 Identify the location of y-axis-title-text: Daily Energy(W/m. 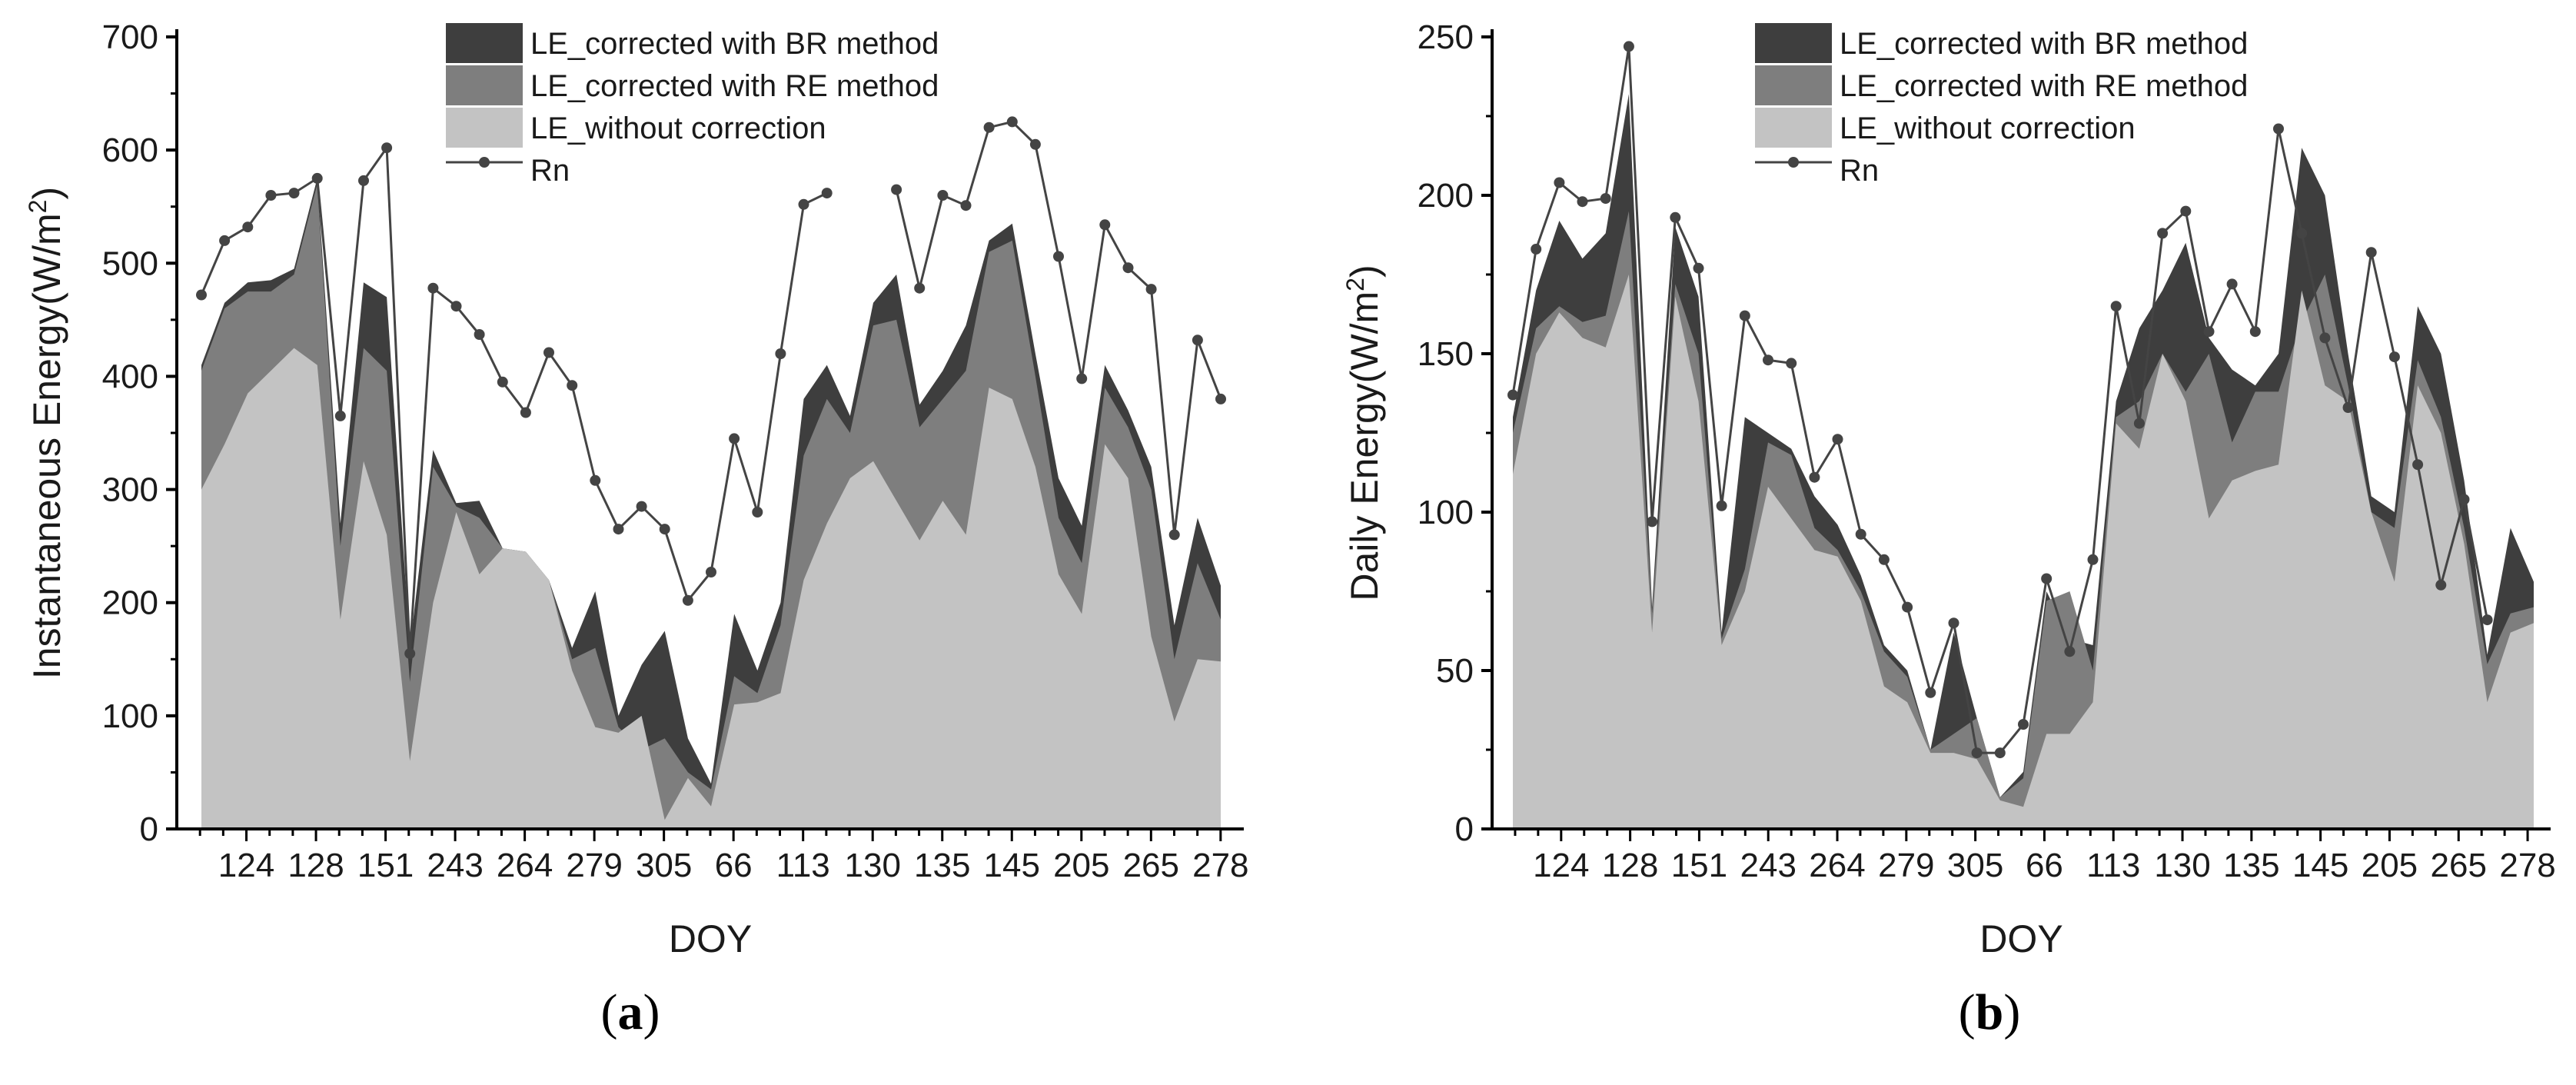
(1364, 446).